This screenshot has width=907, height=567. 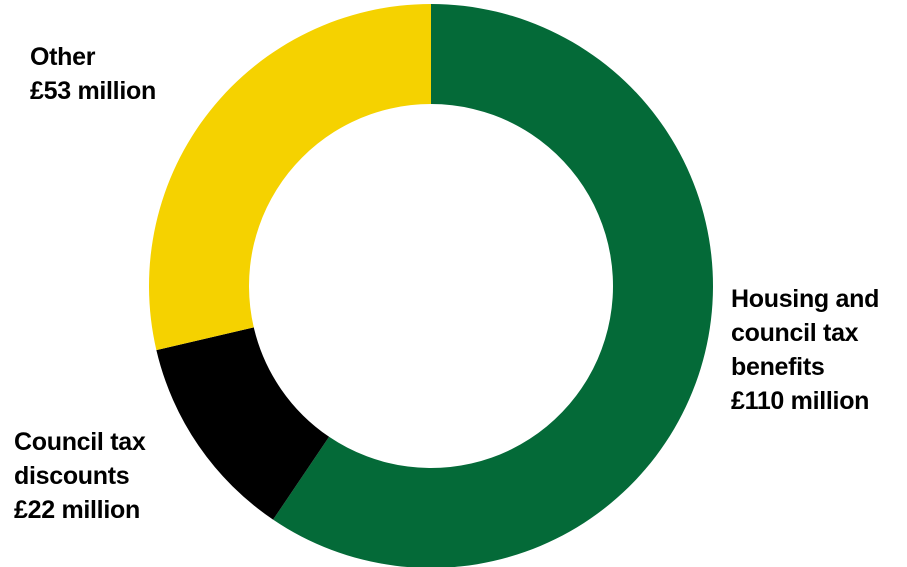 I want to click on label-other-value: £53 million, so click(x=93, y=91).